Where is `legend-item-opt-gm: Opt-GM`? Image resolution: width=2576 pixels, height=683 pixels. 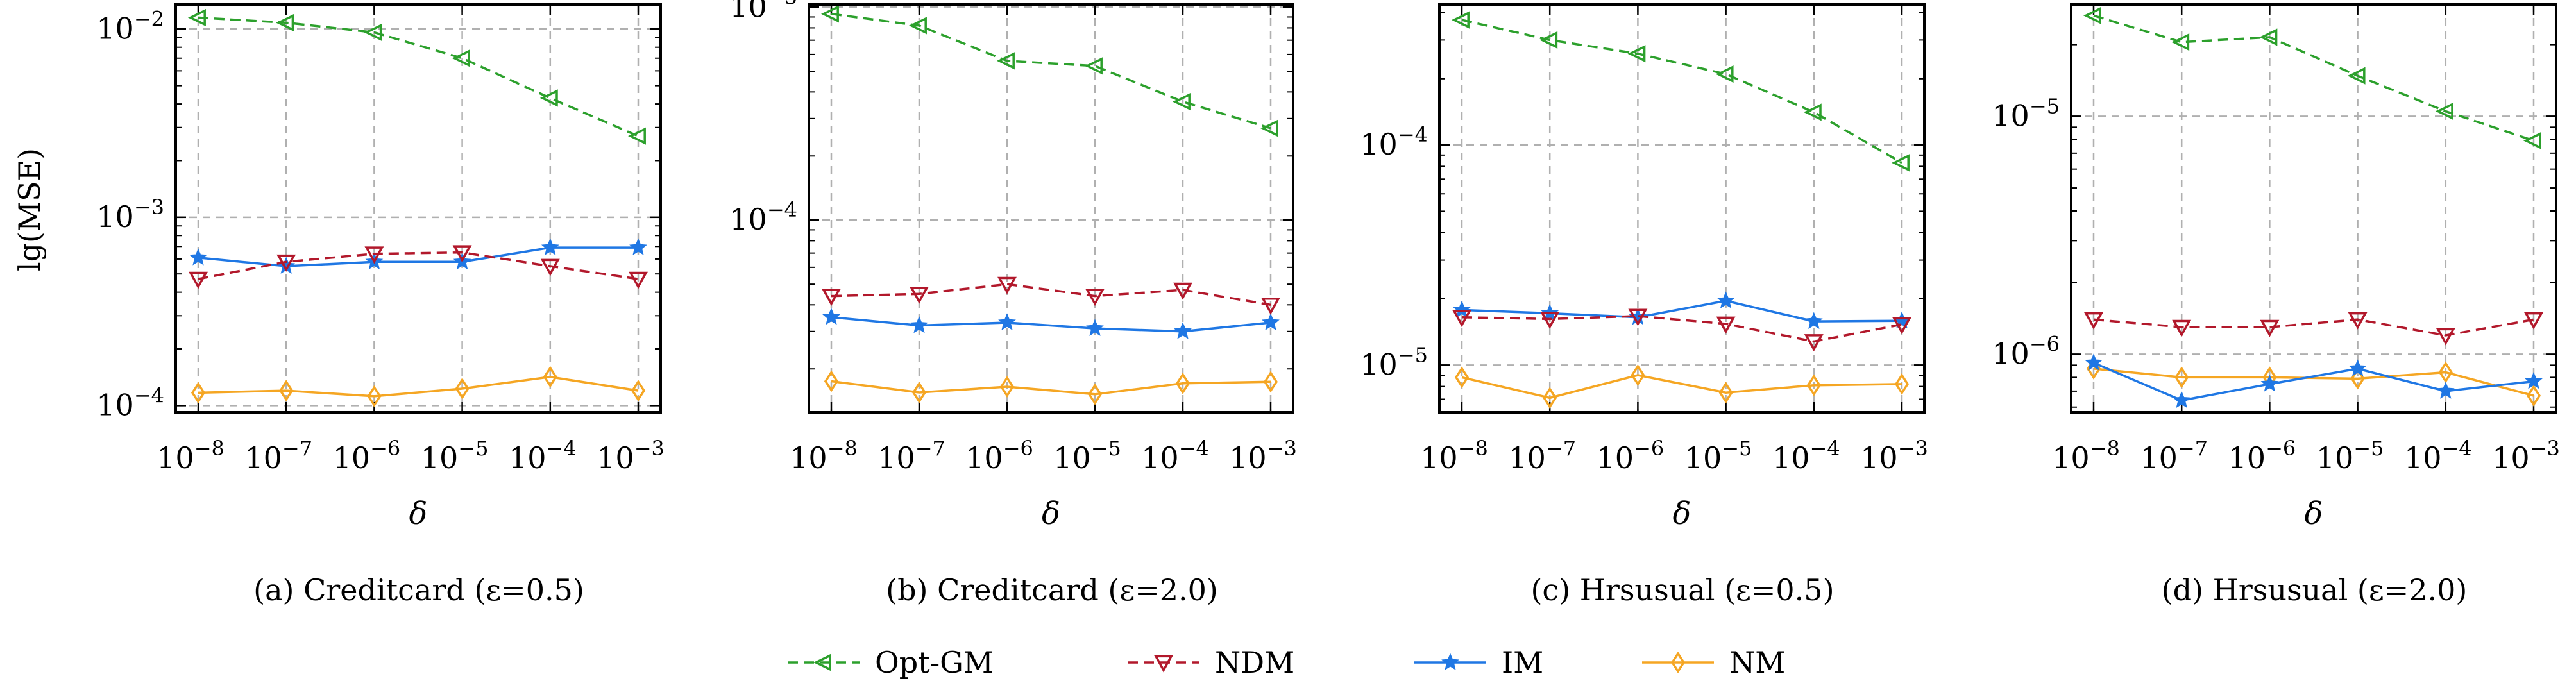
legend-item-opt-gm: Opt-GM is located at coordinates (891, 662).